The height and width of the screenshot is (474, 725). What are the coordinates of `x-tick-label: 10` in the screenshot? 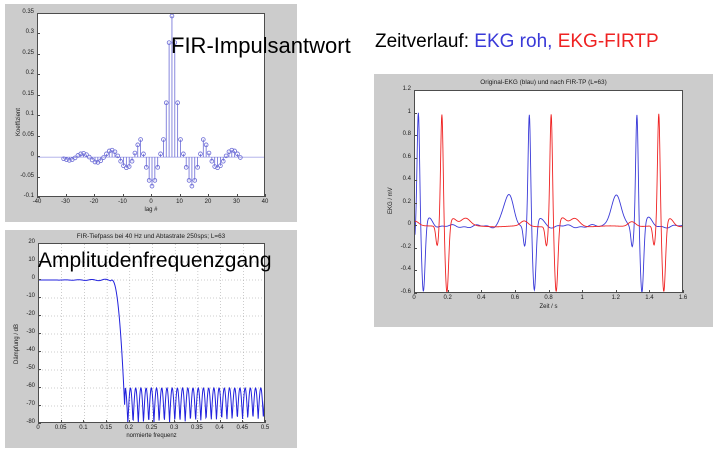 It's located at (179, 202).